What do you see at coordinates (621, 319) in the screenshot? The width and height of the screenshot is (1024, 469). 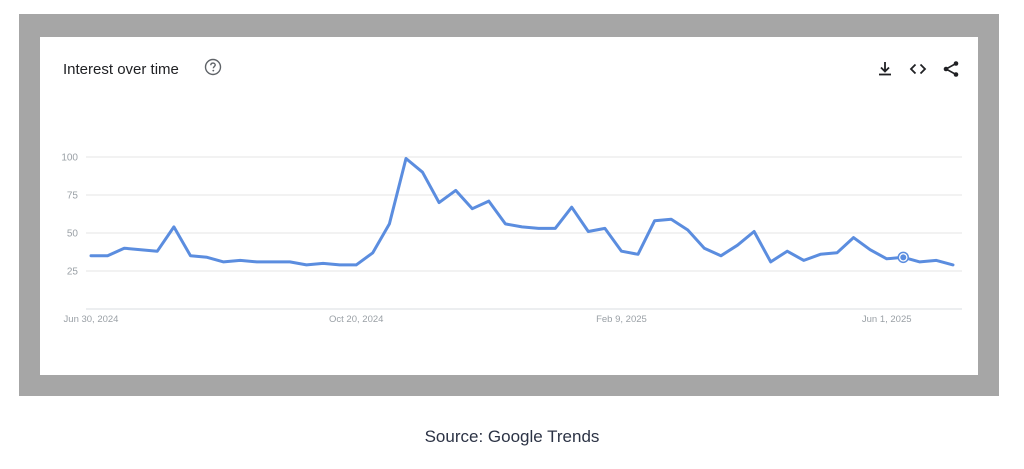 I see `x-tick-label: Feb 9, 2025` at bounding box center [621, 319].